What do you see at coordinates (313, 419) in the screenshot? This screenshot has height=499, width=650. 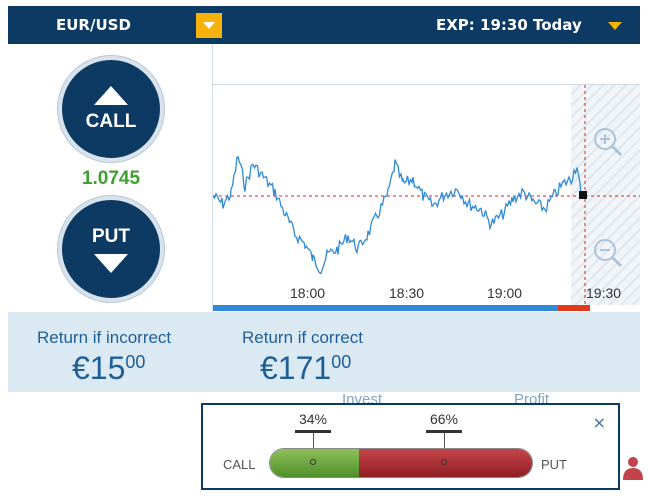 I see `call-percentage: 34%` at bounding box center [313, 419].